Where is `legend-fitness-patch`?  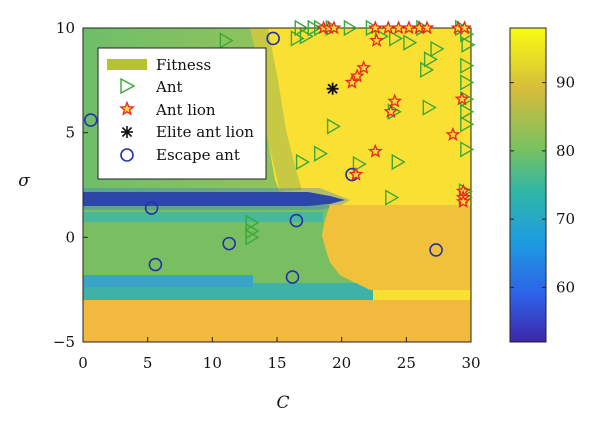 legend-fitness-patch is located at coordinates (127, 64).